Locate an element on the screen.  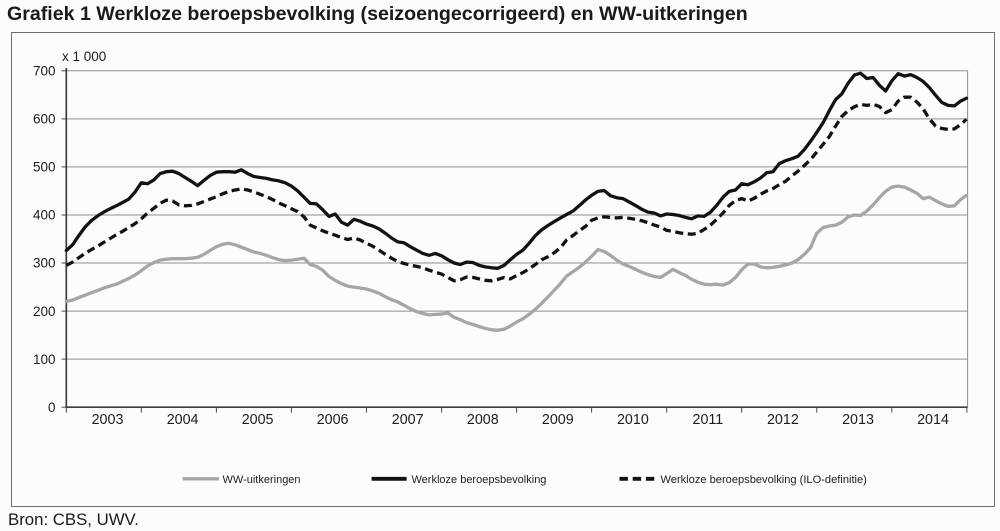
svg-text: 2009 is located at coordinates (558, 420).